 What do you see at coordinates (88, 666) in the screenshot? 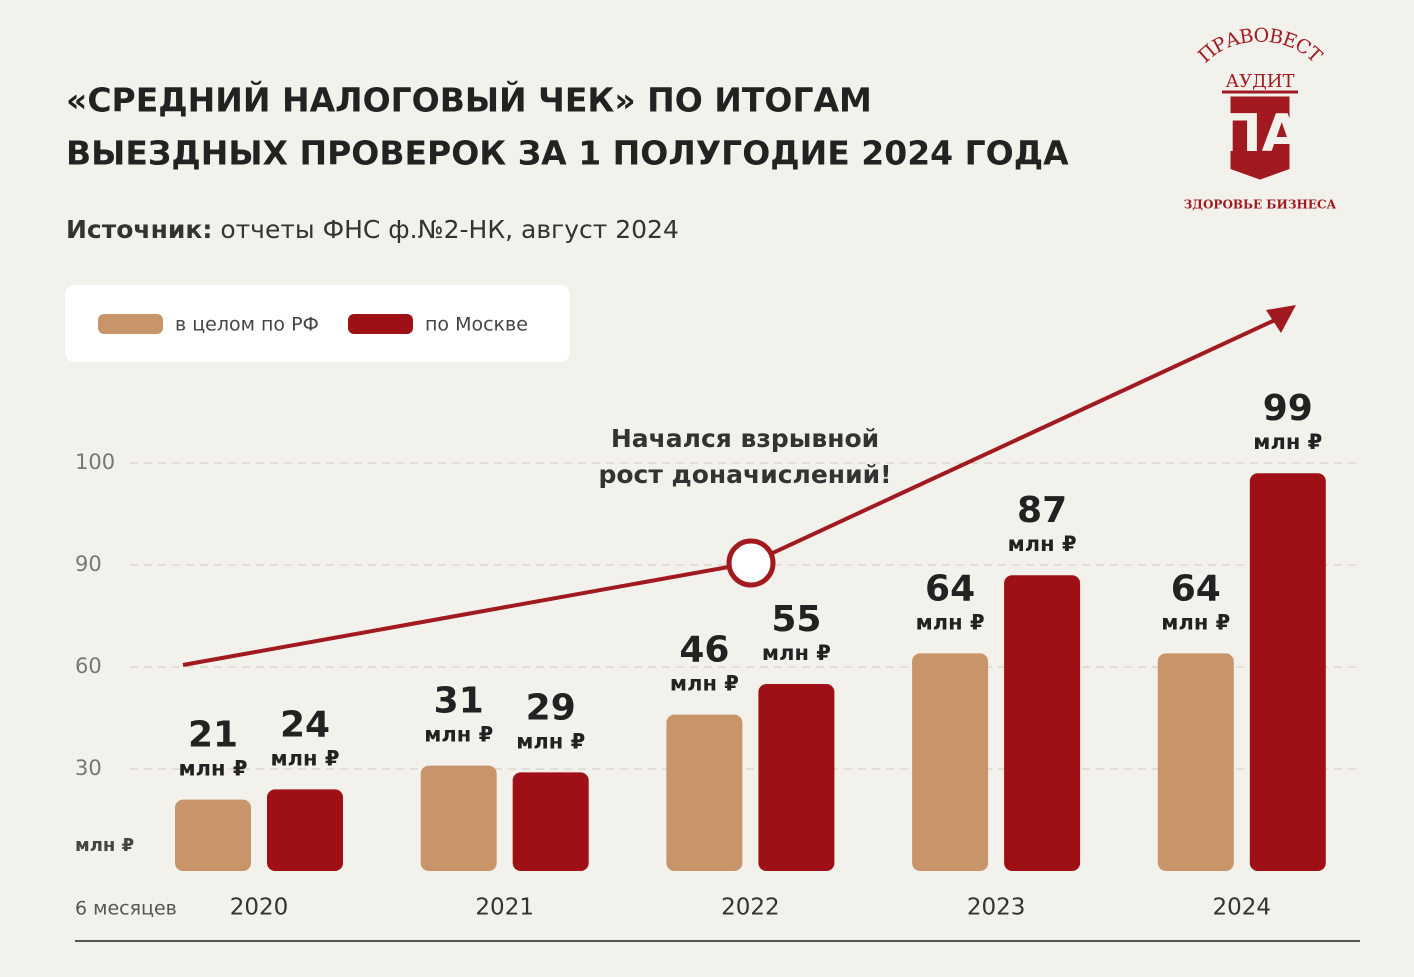
I see `y-tick-label: 60` at bounding box center [88, 666].